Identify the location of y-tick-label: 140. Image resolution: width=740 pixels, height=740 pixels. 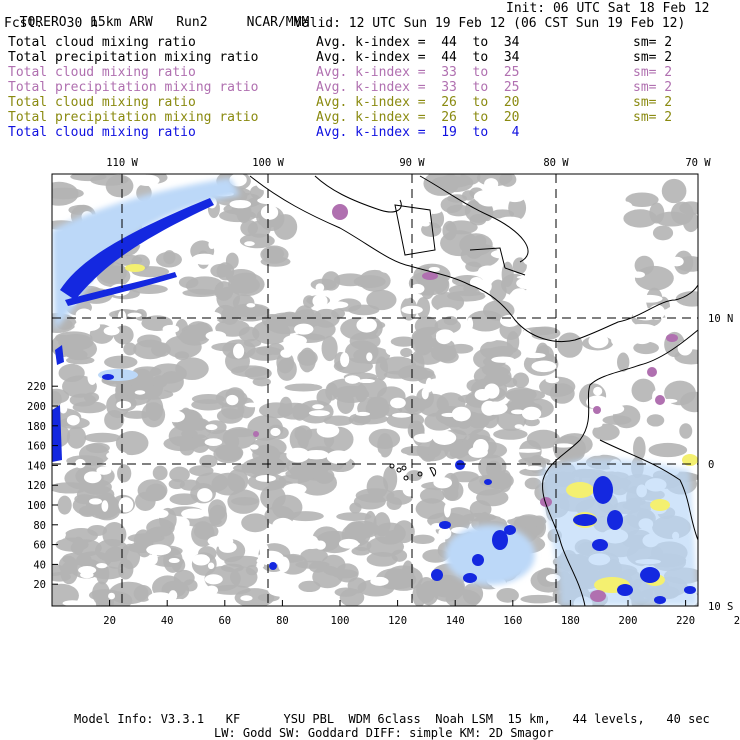
(36, 466).